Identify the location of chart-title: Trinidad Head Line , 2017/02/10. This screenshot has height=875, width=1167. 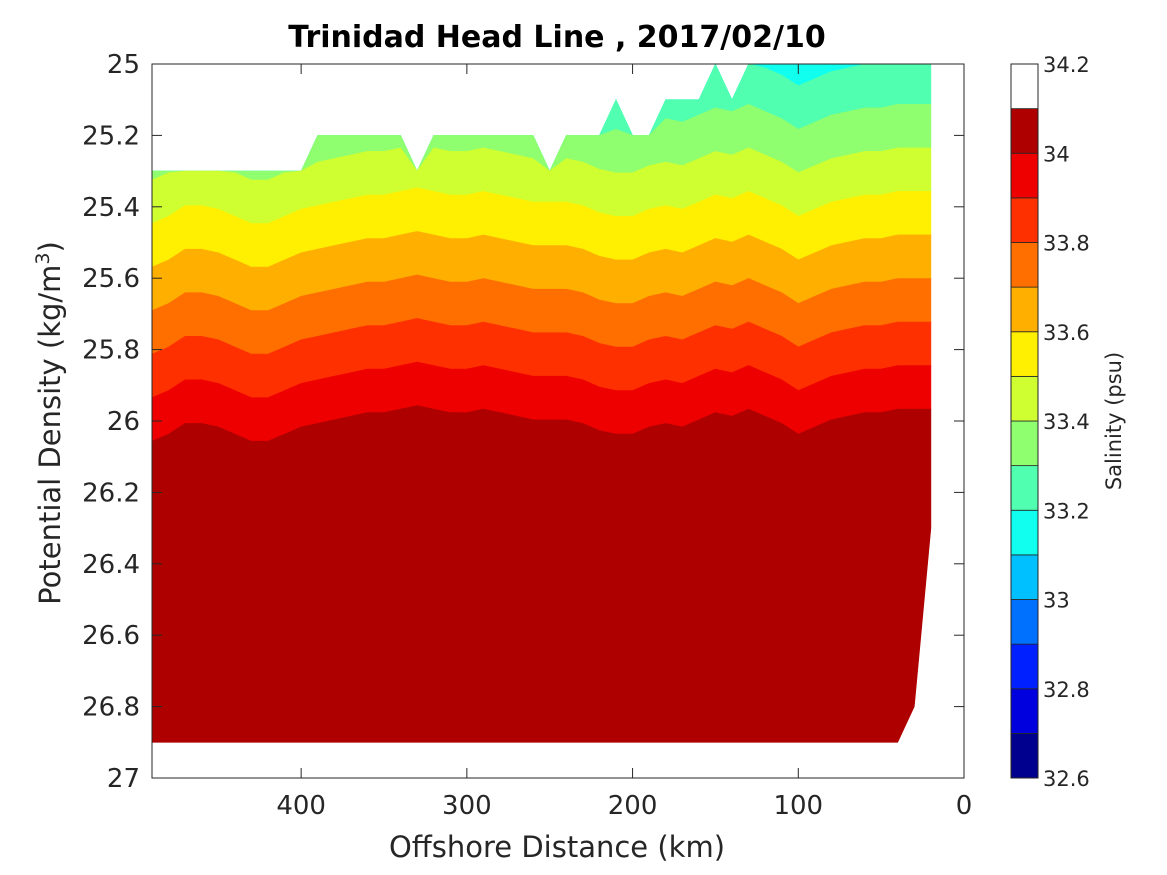
(556, 37).